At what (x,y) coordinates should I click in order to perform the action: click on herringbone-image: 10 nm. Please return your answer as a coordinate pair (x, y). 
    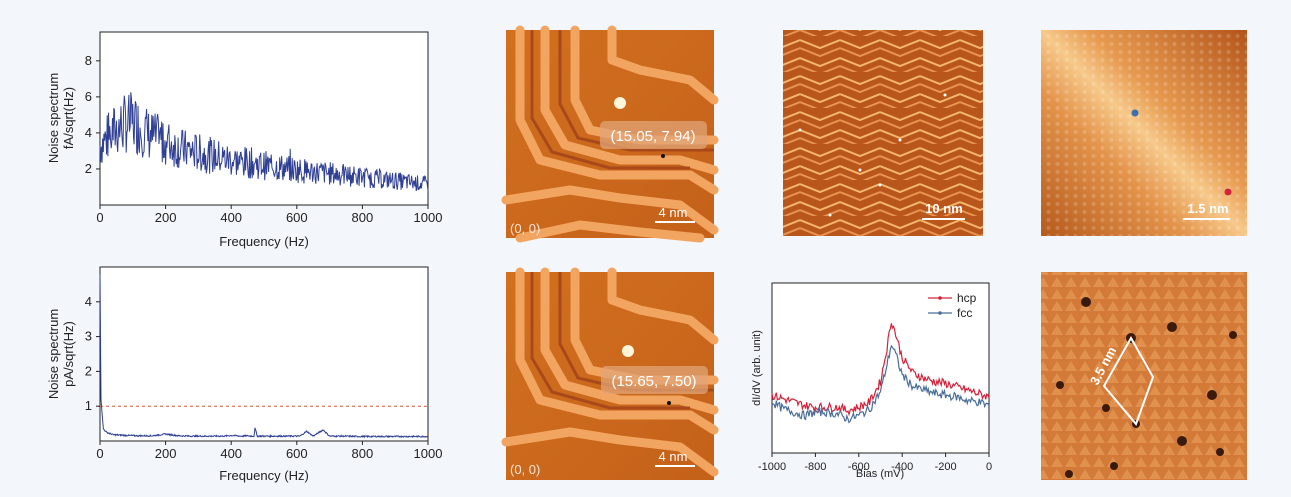
    Looking at the image, I should click on (883, 133).